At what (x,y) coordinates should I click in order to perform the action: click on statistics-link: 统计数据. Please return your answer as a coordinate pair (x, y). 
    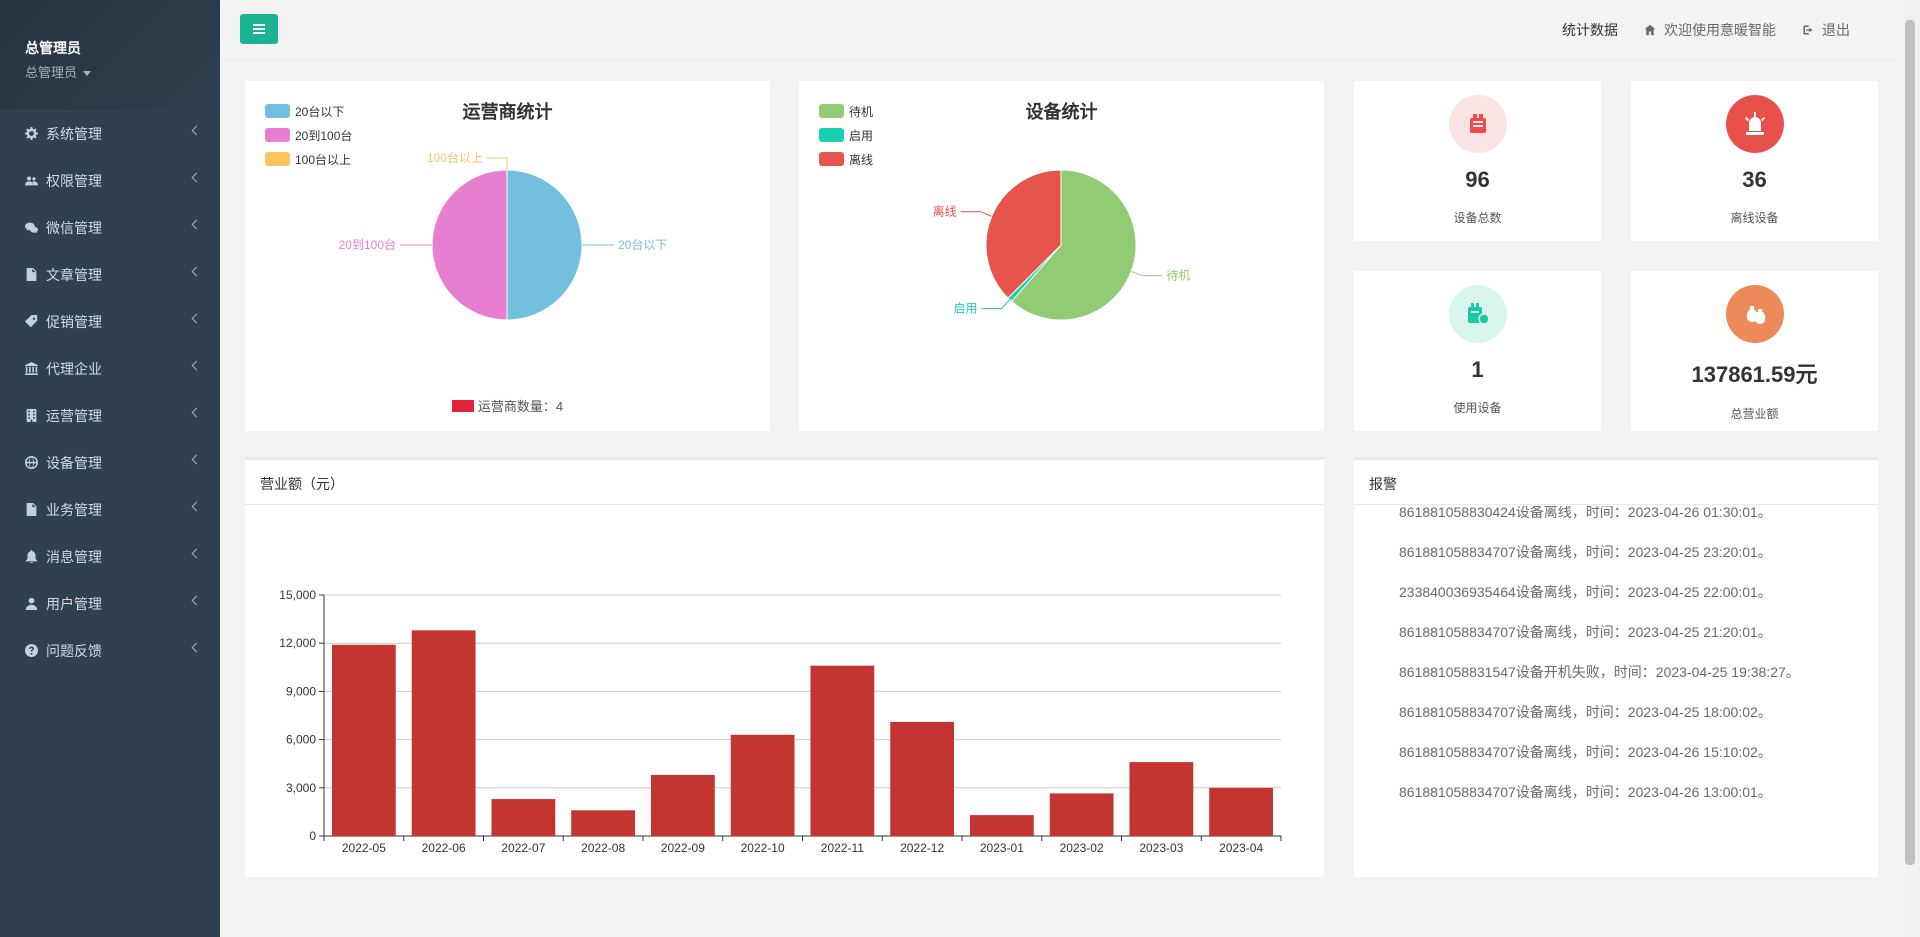
    Looking at the image, I should click on (1590, 30).